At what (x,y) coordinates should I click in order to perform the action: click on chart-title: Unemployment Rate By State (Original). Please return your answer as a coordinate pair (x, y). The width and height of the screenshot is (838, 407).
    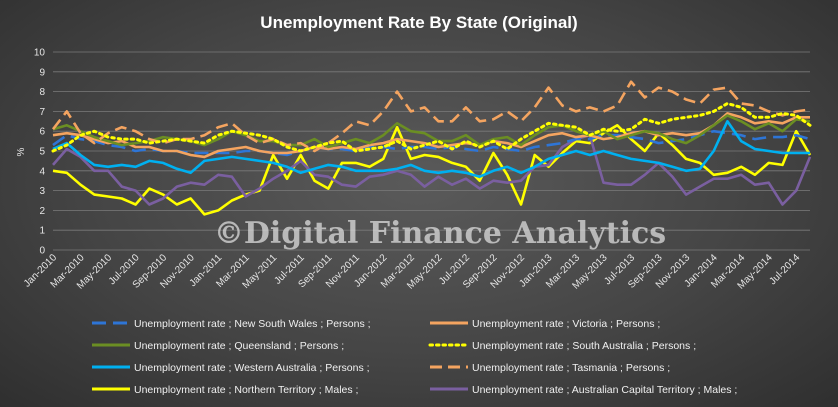
    Looking at the image, I should click on (418, 22).